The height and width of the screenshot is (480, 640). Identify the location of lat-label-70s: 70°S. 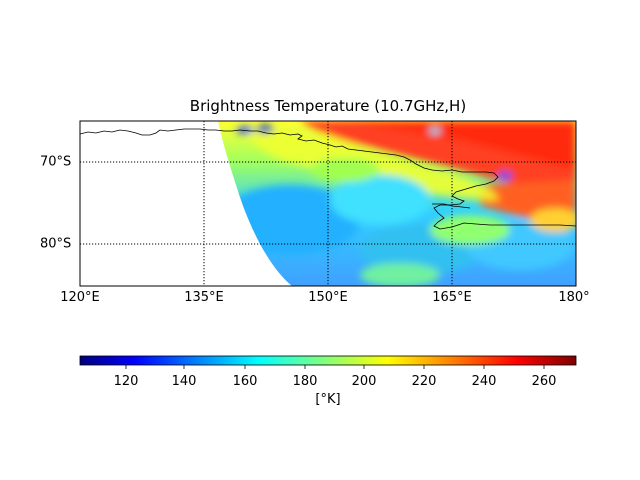
(56, 162).